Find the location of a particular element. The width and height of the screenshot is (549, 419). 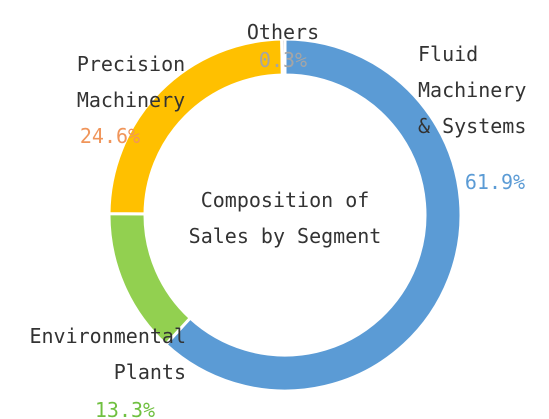

value-label: 24.6% is located at coordinates (110, 136).